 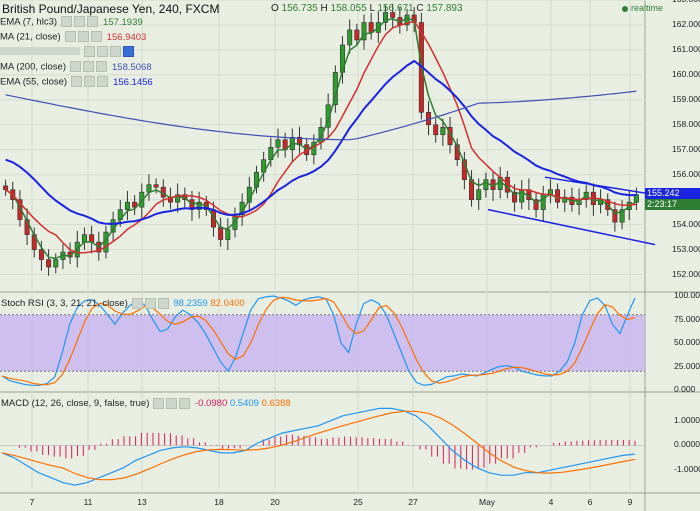 What do you see at coordinates (30, 37) in the screenshot?
I see `legend-label: MA (21, close)` at bounding box center [30, 37].